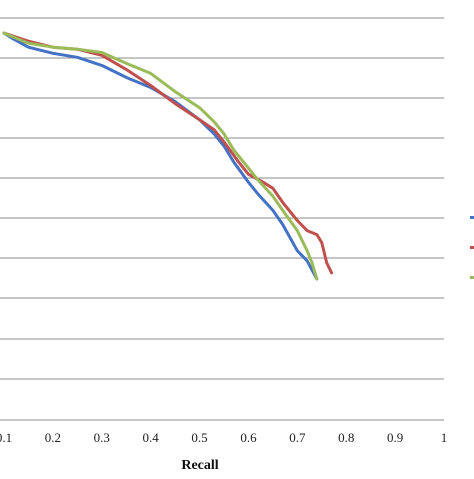 Image resolution: width=474 pixels, height=479 pixels. What do you see at coordinates (444, 437) in the screenshot?
I see `x-tick-label: 1` at bounding box center [444, 437].